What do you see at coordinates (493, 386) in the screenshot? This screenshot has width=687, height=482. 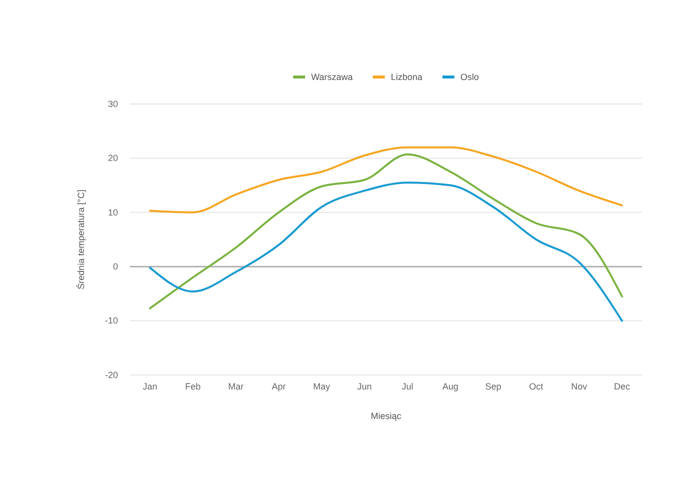 I see `x-tick-label: Sep` at bounding box center [493, 386].